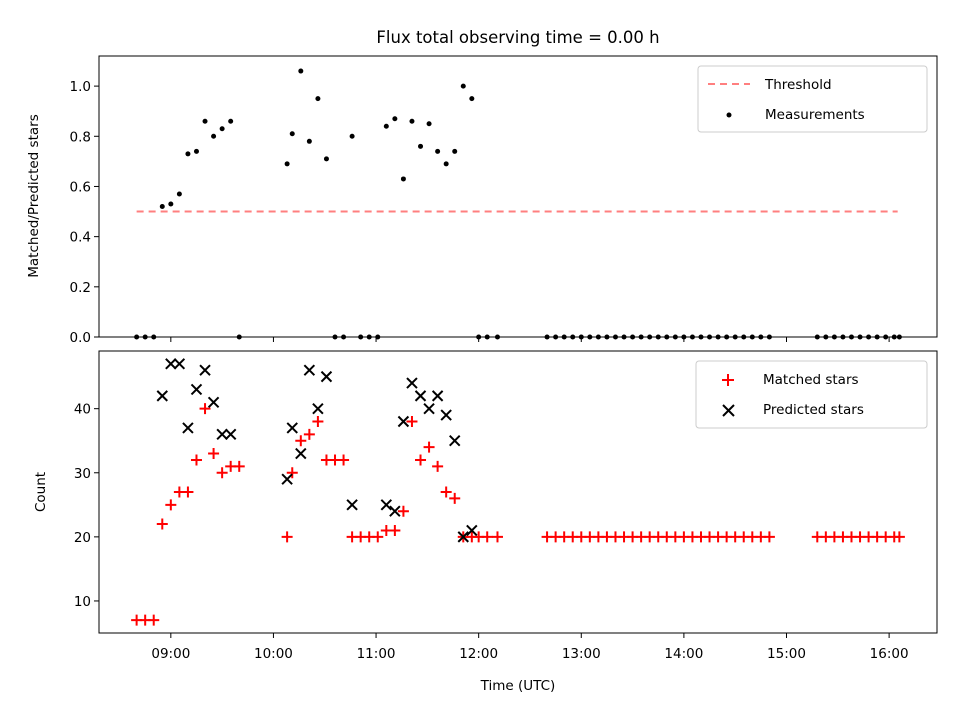 The height and width of the screenshot is (720, 960). I want to click on bottom-y-tick-label: 40, so click(82, 410).